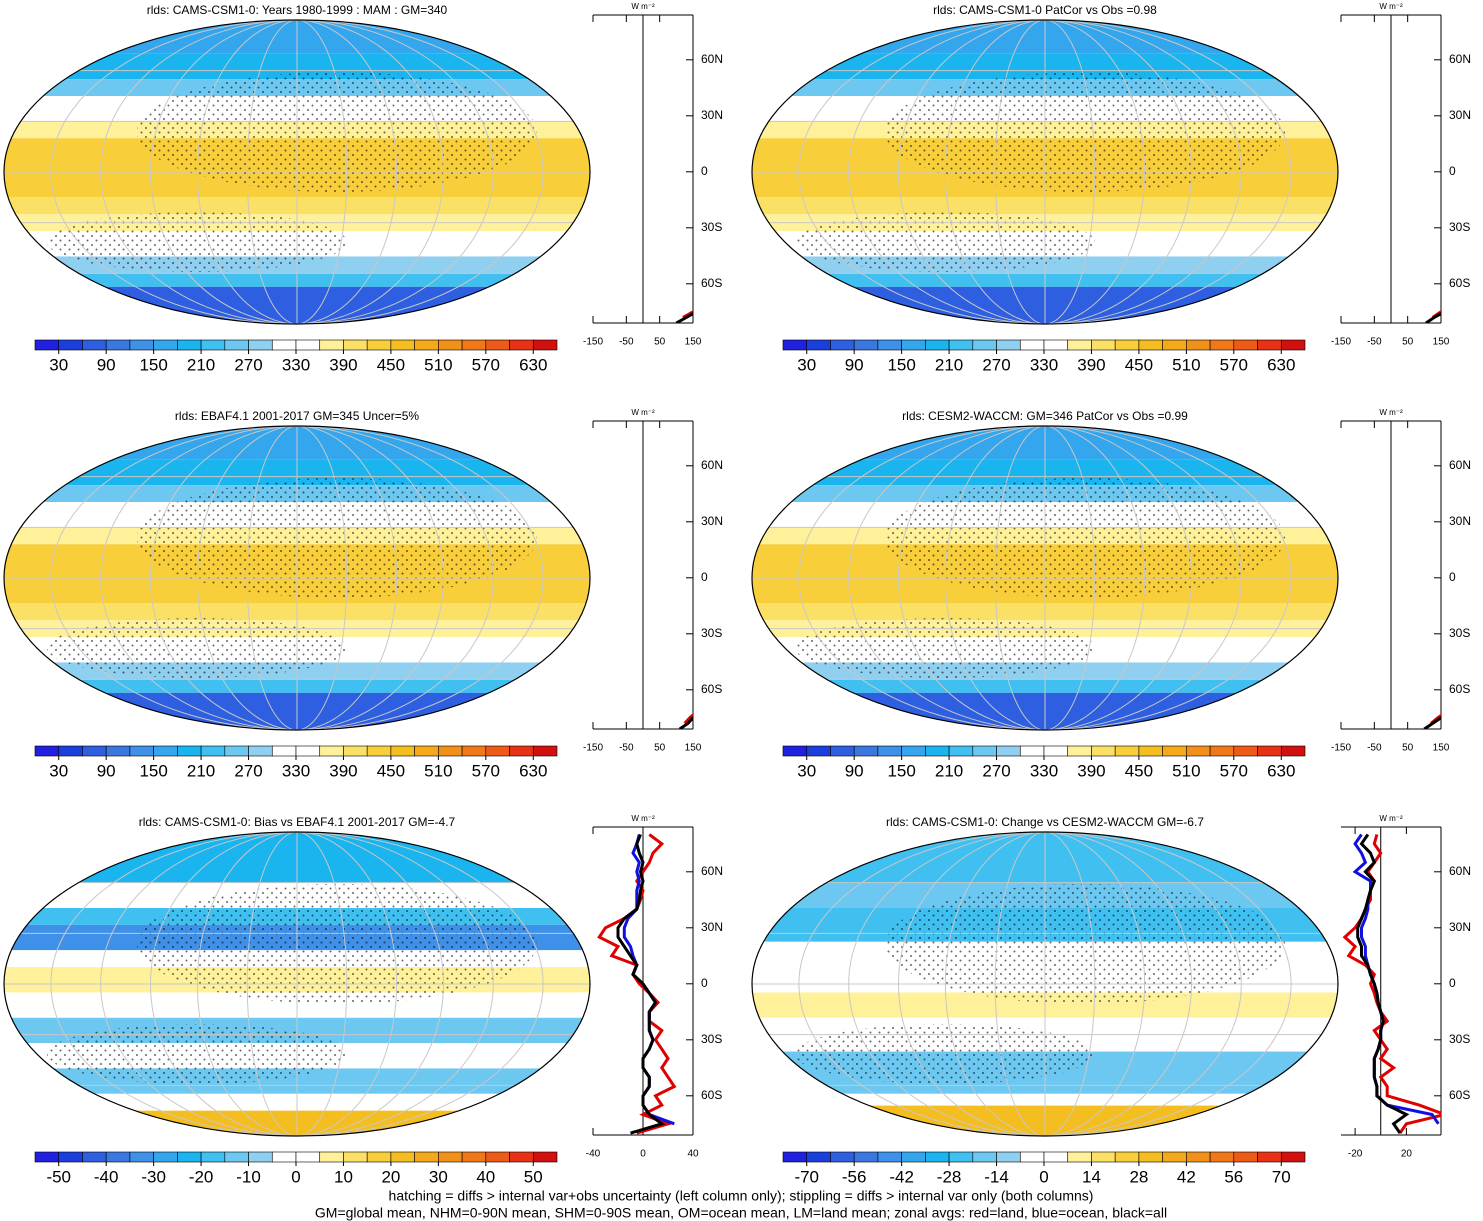 The width and height of the screenshot is (1483, 1221). What do you see at coordinates (949, 1176) in the screenshot?
I see `colorbar-label: -28` at bounding box center [949, 1176].